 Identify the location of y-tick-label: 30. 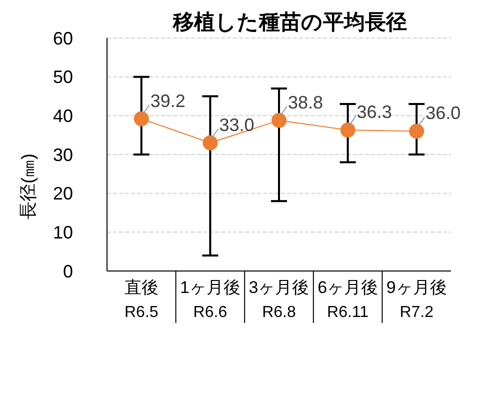
(62, 154).